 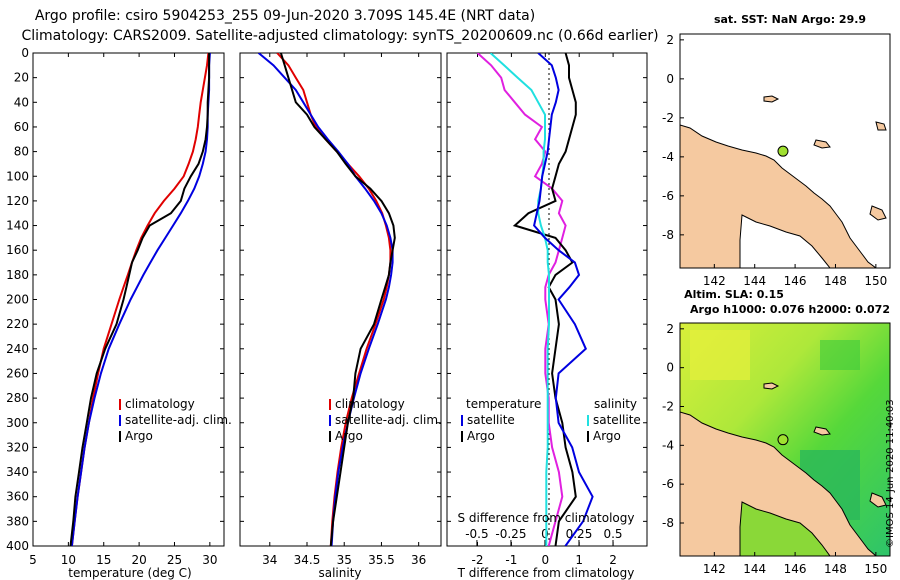 What do you see at coordinates (17, 447) in the screenshot?
I see `depth-tick-label: 320` at bounding box center [17, 447].